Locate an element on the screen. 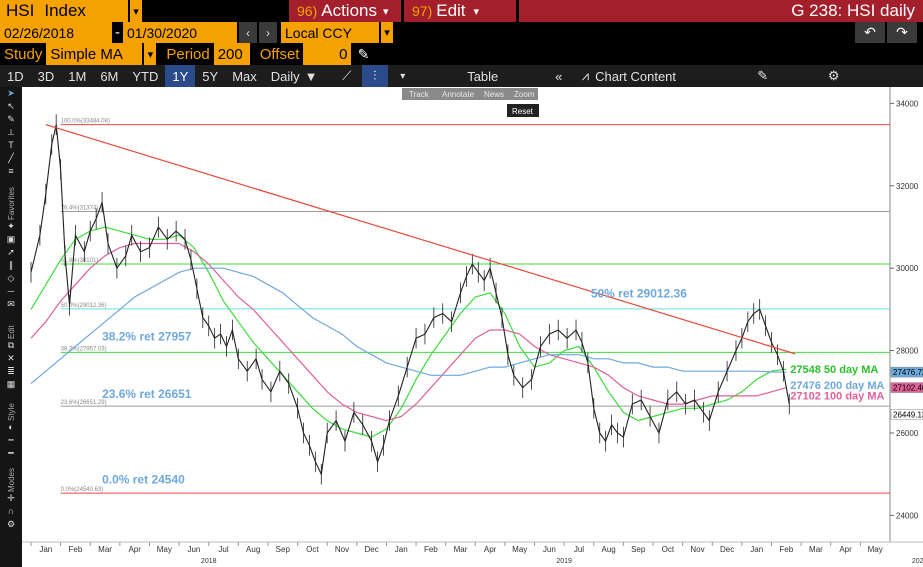  range-button-6m: 6M is located at coordinates (109, 76).